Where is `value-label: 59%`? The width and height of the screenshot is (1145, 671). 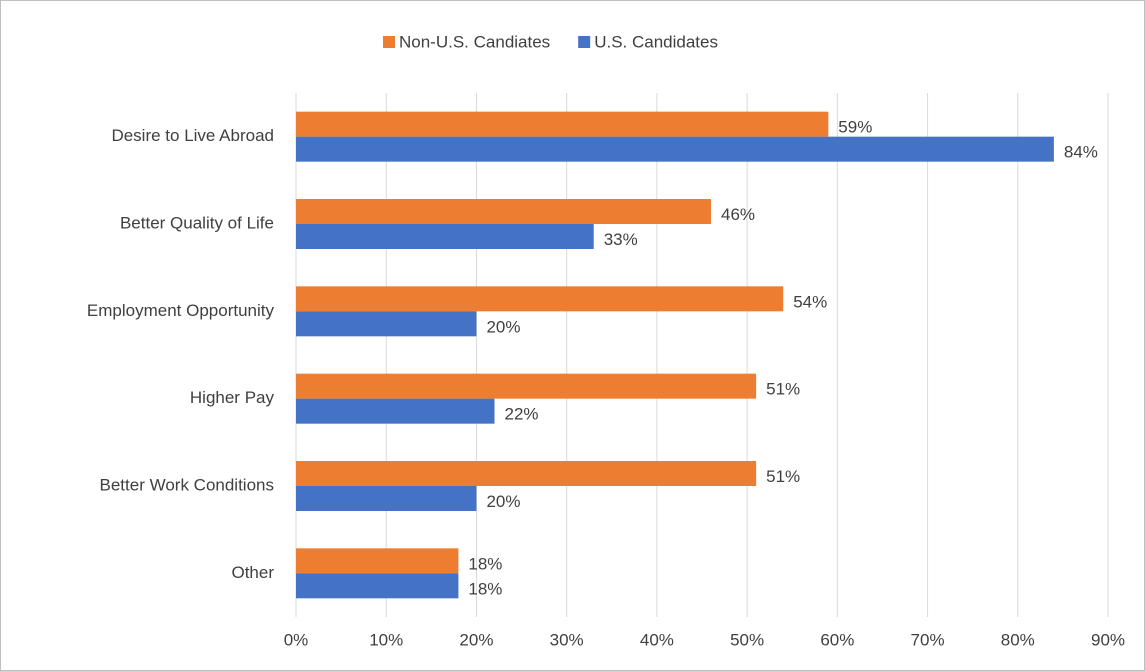
value-label: 59% is located at coordinates (855, 127).